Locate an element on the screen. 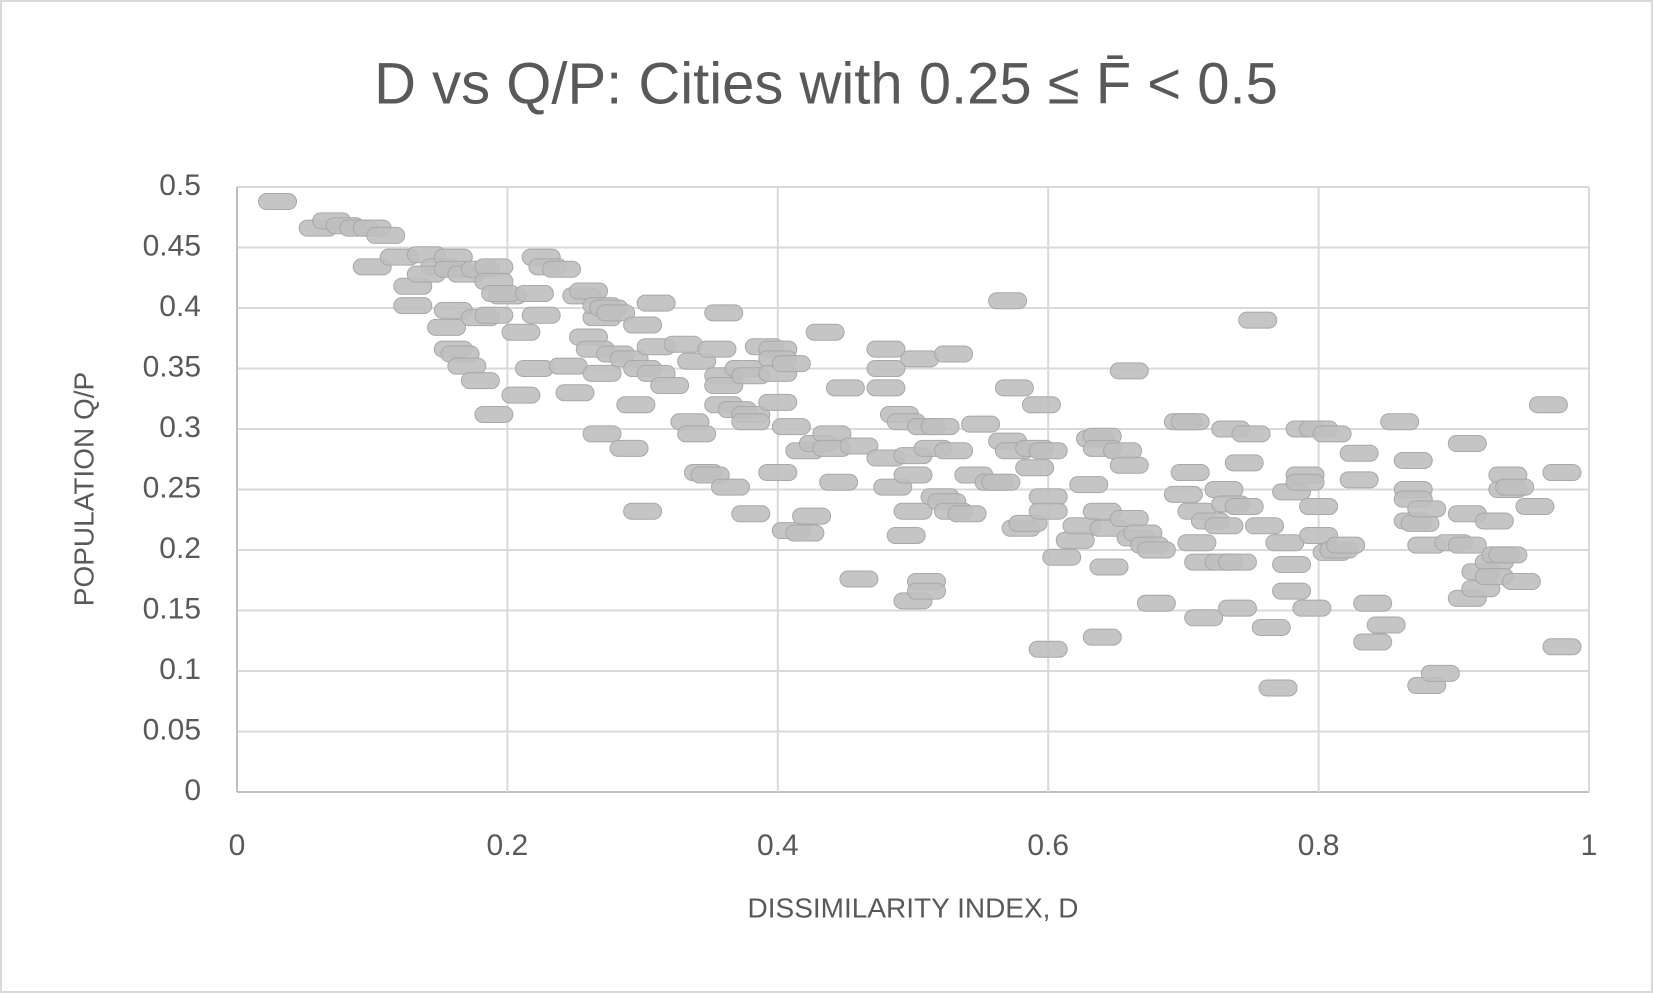 The image size is (1653, 993). y-tick-label: 0.35 is located at coordinates (172, 366).